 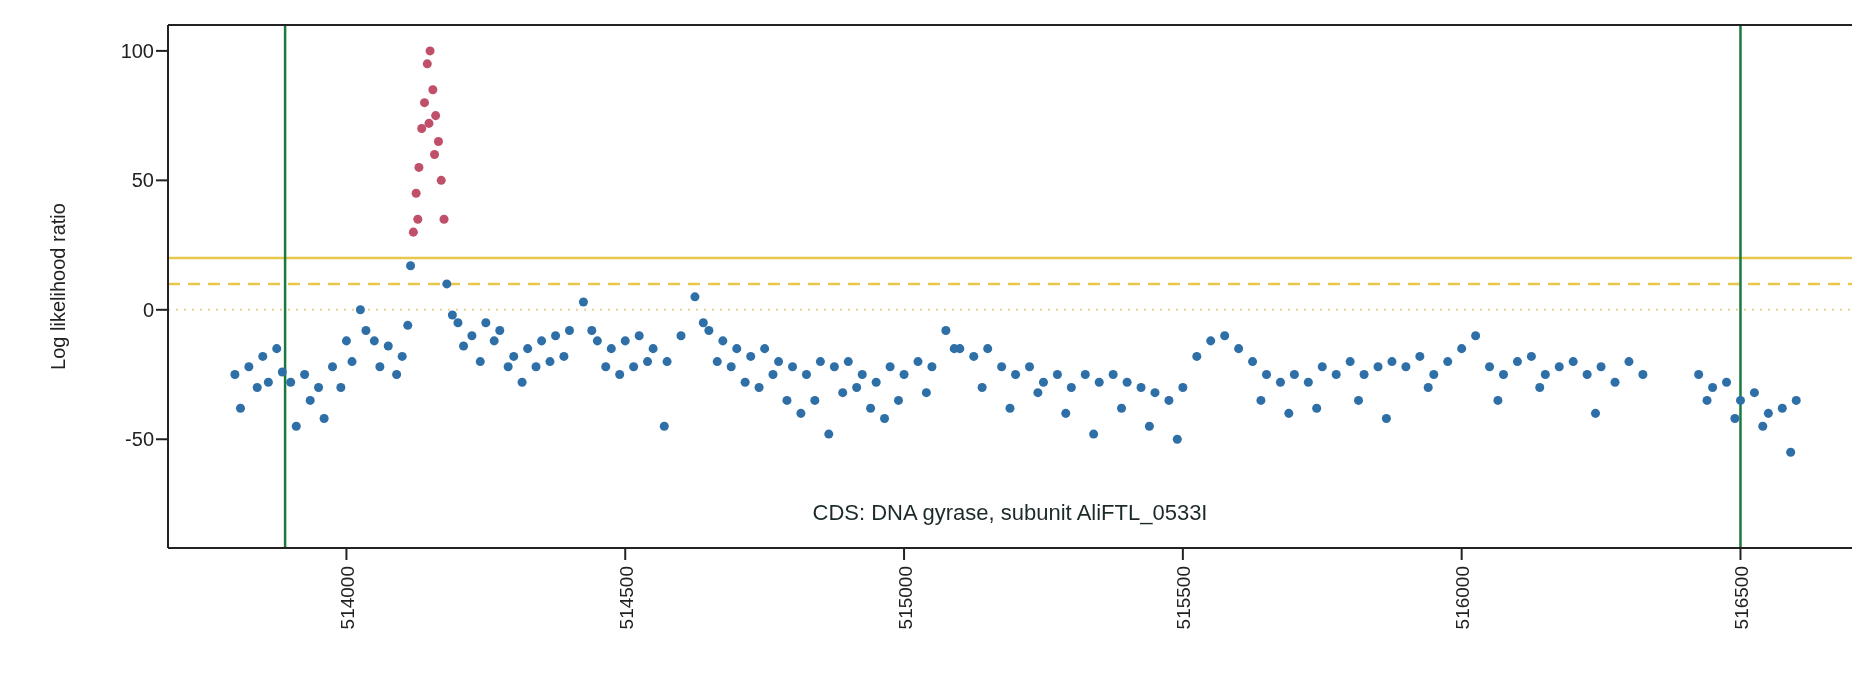 What do you see at coordinates (58, 286) in the screenshot?
I see `y-axis-title: Log likelihood ratio` at bounding box center [58, 286].